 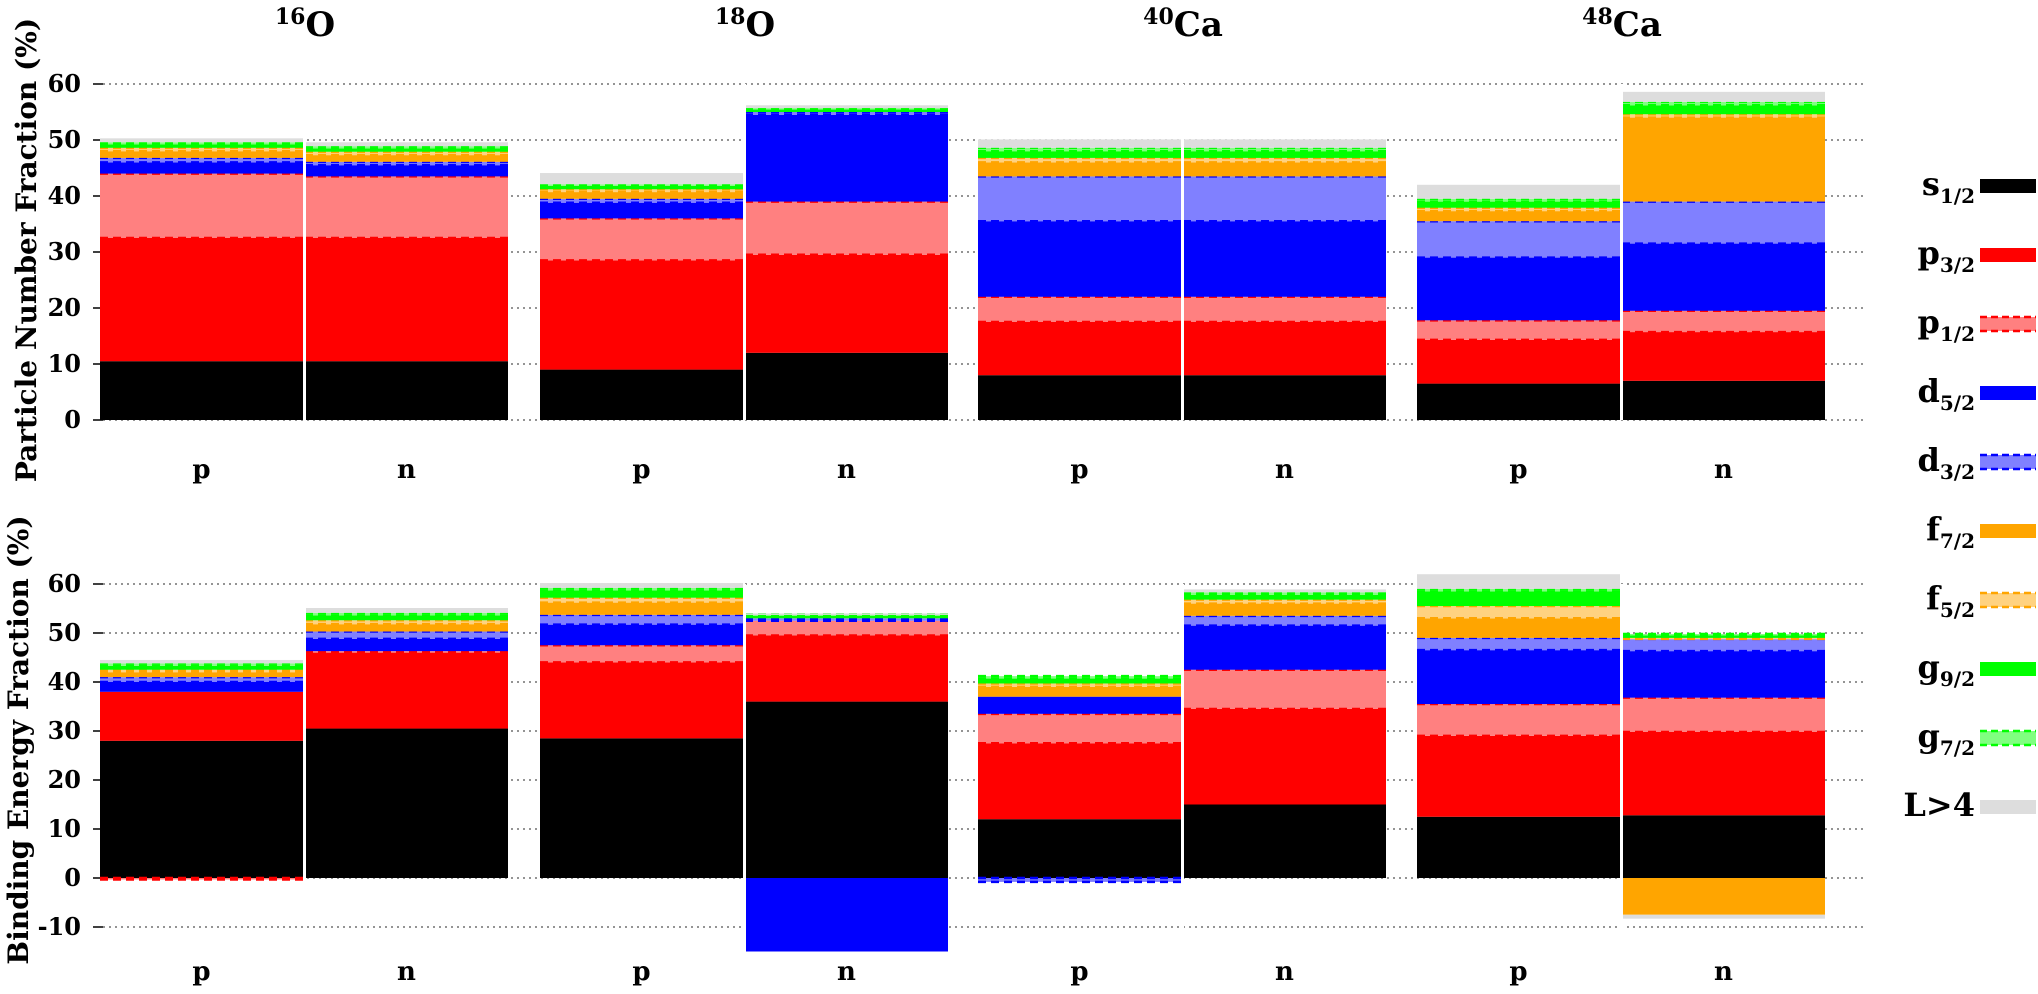 What do you see at coordinates (1723, 916) in the screenshot?
I see `bar-segment-48ca-n-lgt4` at bounding box center [1723, 916].